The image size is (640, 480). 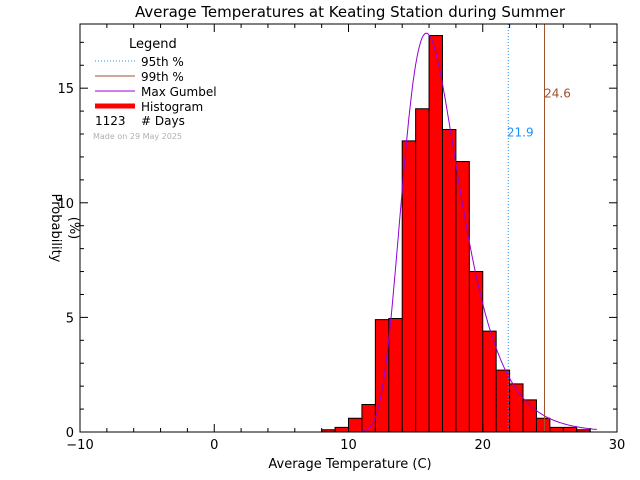 What do you see at coordinates (179, 92) in the screenshot?
I see `legend-gumbel-label: Max Gumbel` at bounding box center [179, 92].